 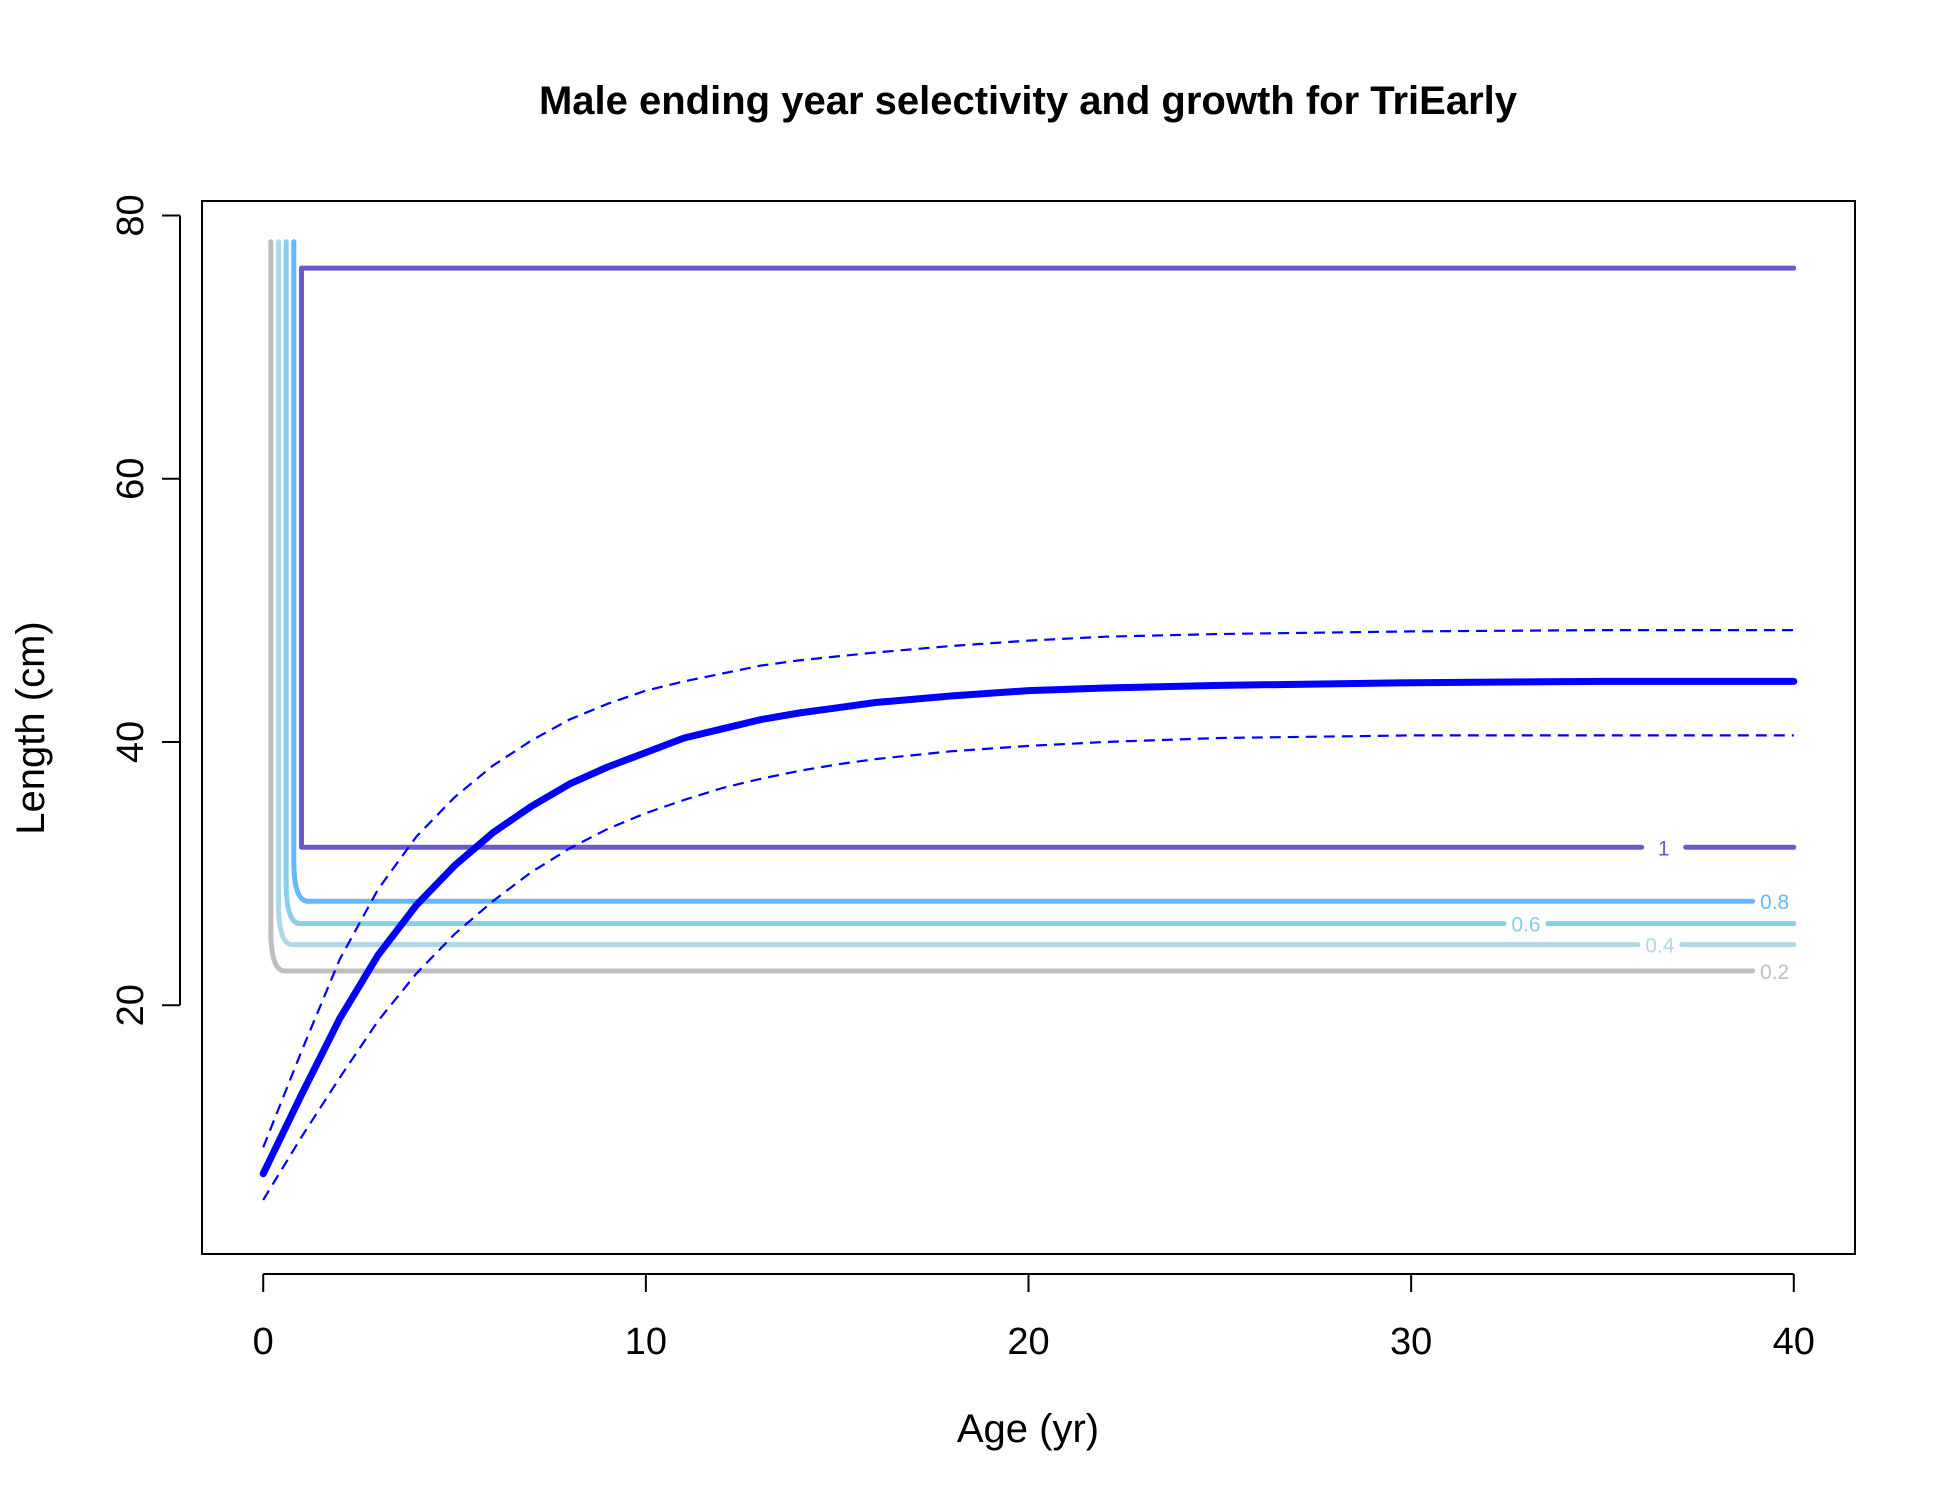 What do you see at coordinates (31, 727) in the screenshot?
I see `y-axis-label: Length (cm)` at bounding box center [31, 727].